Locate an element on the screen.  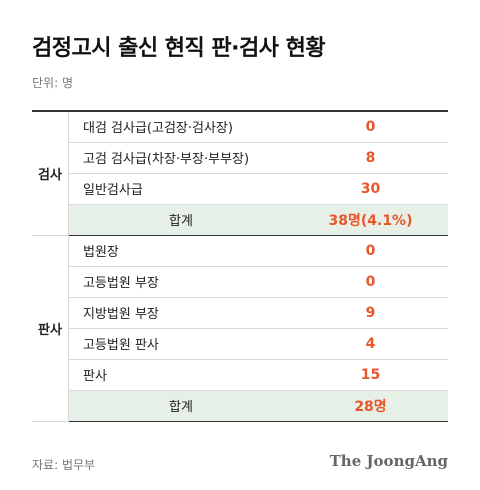
row-value: 9 is located at coordinates (370, 313).